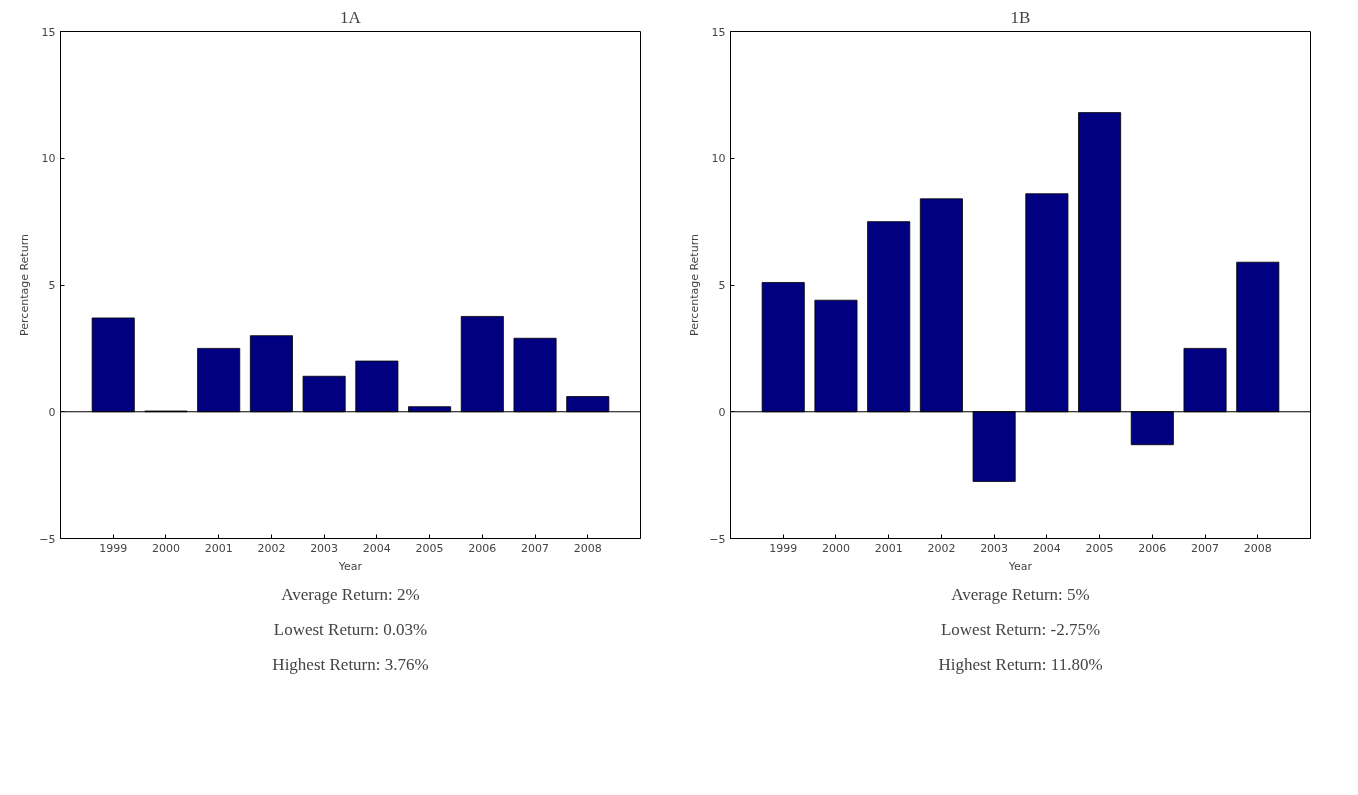 The image size is (1358, 795). What do you see at coordinates (1020, 664) in the screenshot?
I see `text: Highest Return: 11.80%` at bounding box center [1020, 664].